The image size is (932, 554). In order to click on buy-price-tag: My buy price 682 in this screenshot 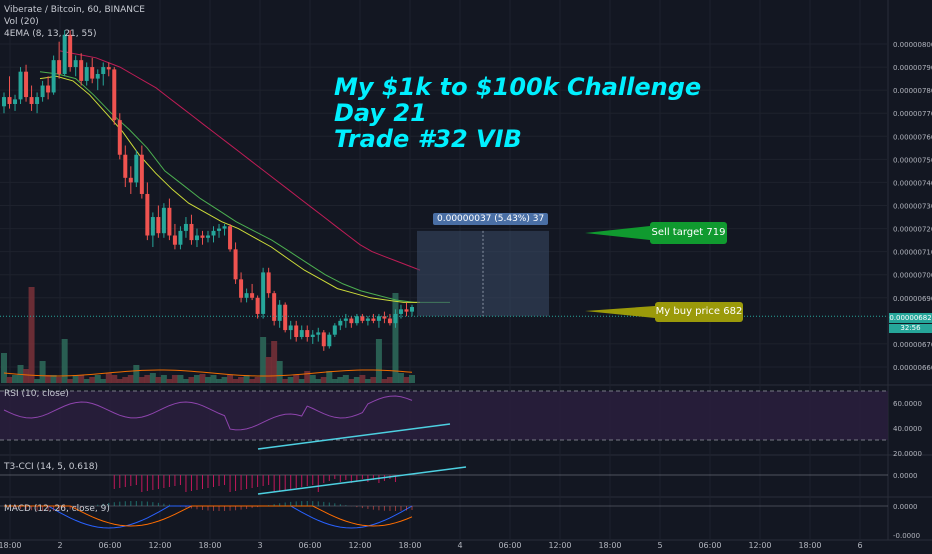, I will do `click(699, 312)`.